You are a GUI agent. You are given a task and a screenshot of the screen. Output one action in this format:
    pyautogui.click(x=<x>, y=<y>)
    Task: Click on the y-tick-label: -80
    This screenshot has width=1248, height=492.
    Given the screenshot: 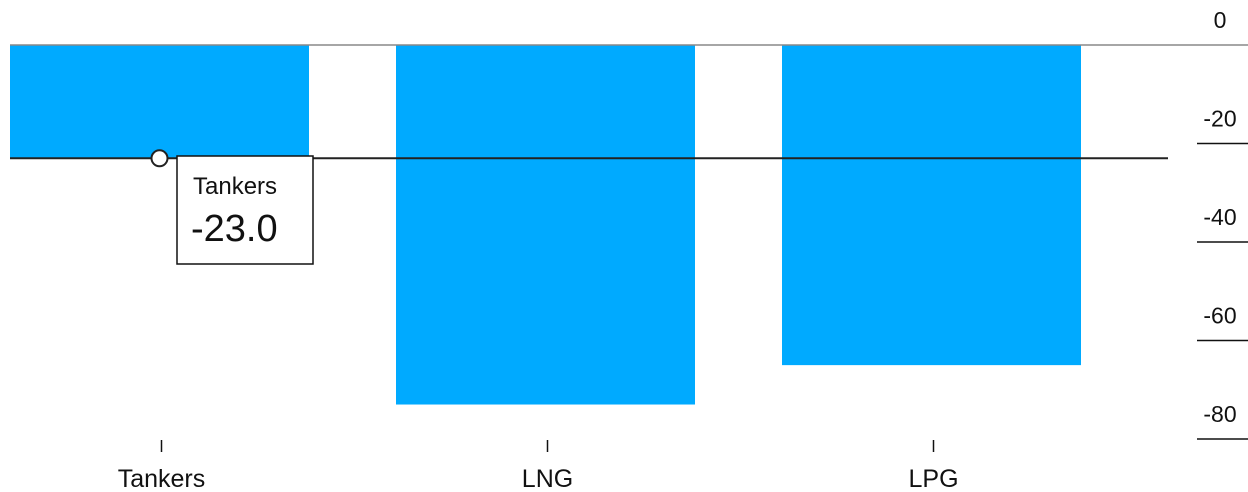 What is the action you would take?
    pyautogui.click(x=1219, y=414)
    